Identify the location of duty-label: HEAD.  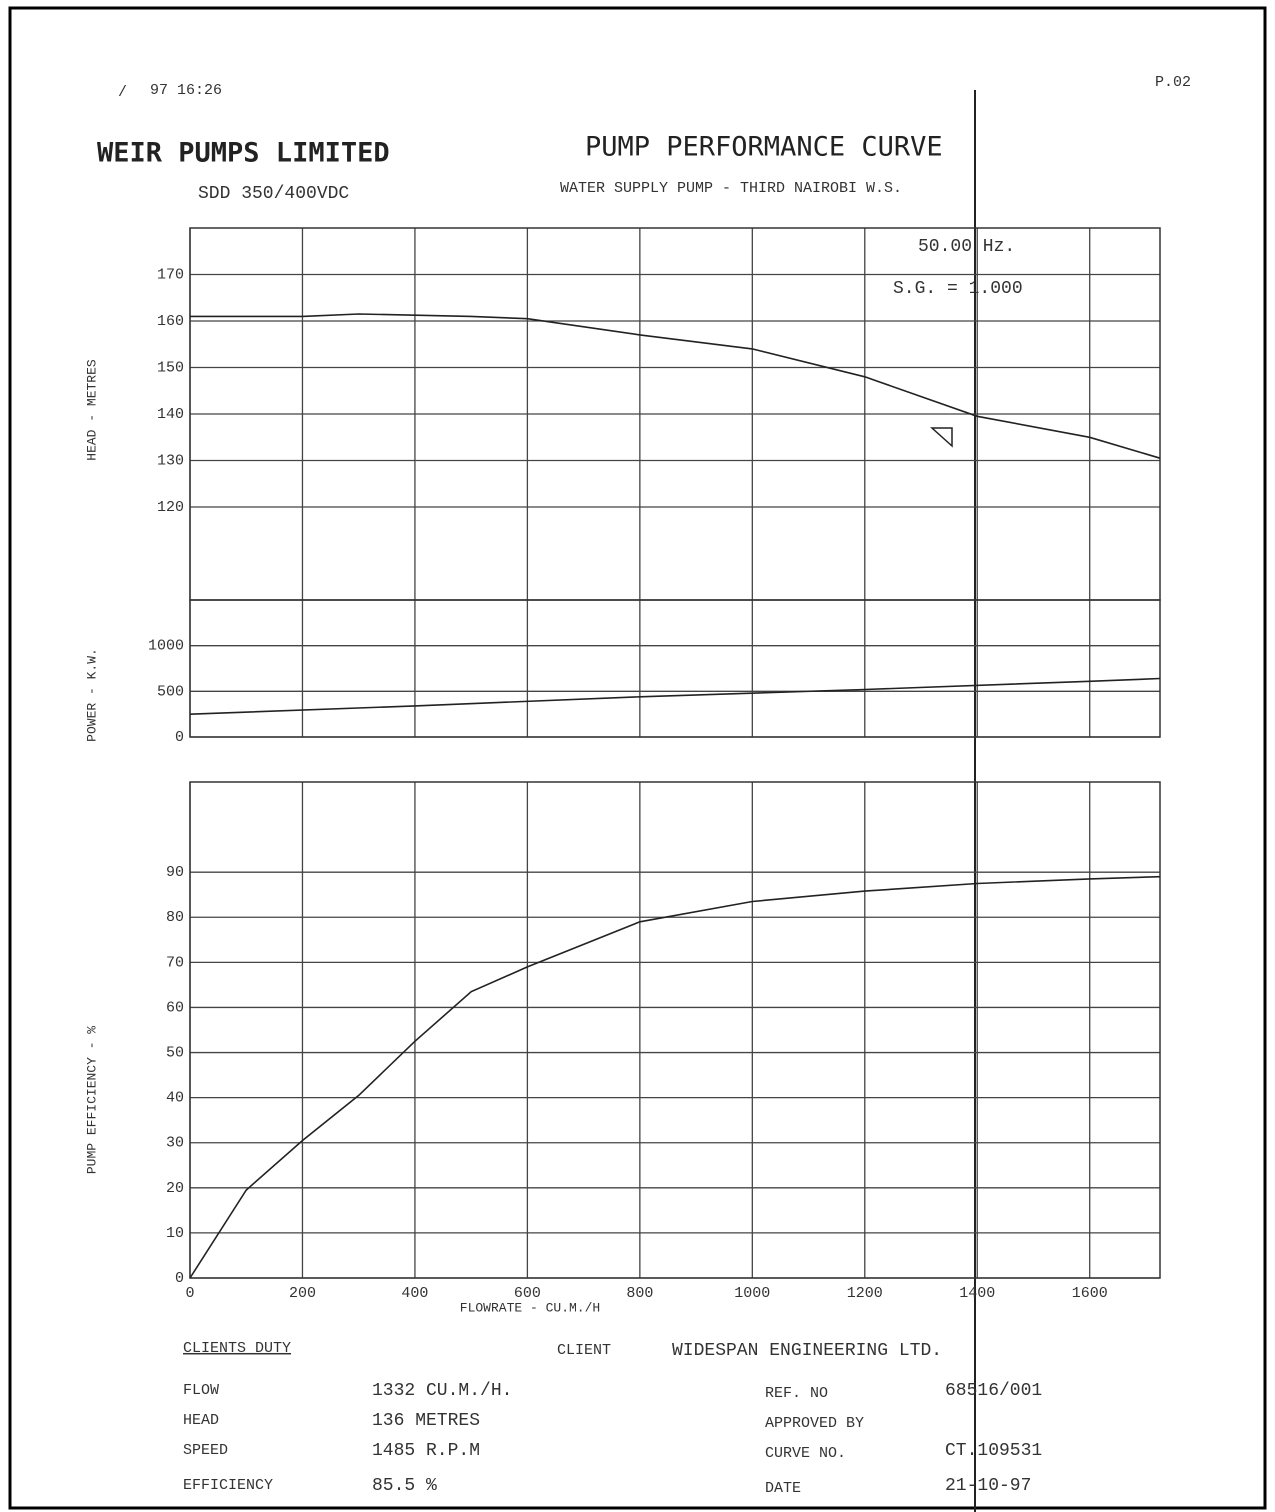
(201, 1420).